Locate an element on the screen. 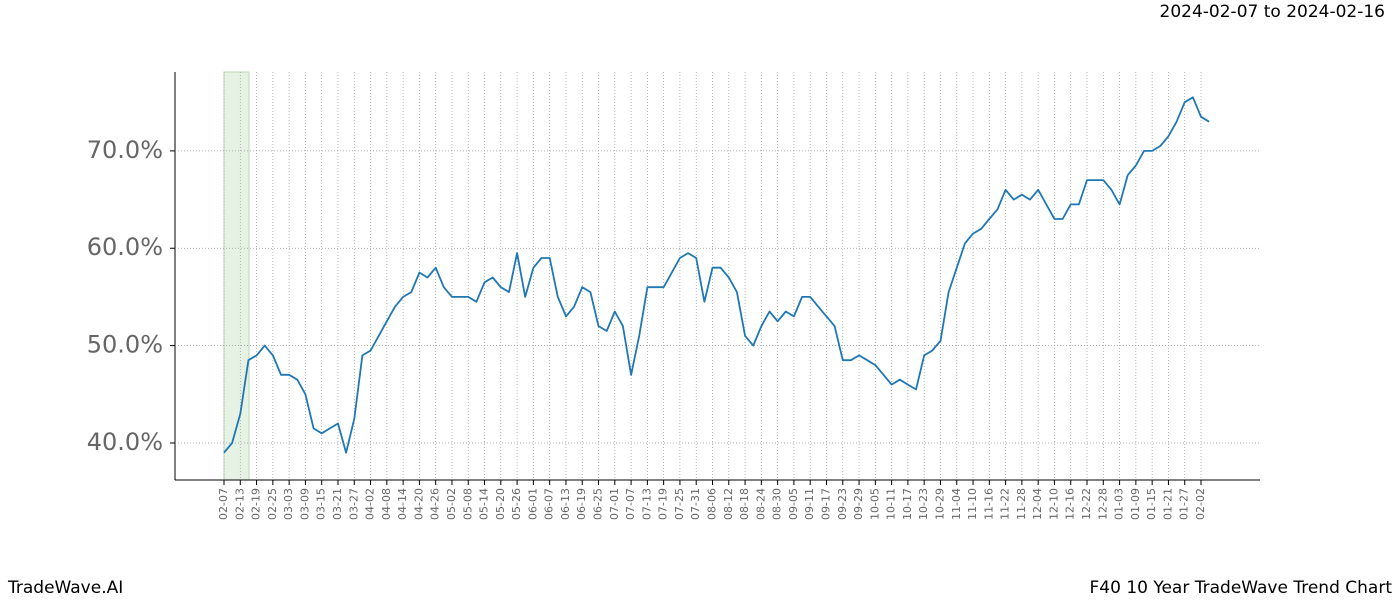  x-tick-label: 08-30 is located at coordinates (777, 504).